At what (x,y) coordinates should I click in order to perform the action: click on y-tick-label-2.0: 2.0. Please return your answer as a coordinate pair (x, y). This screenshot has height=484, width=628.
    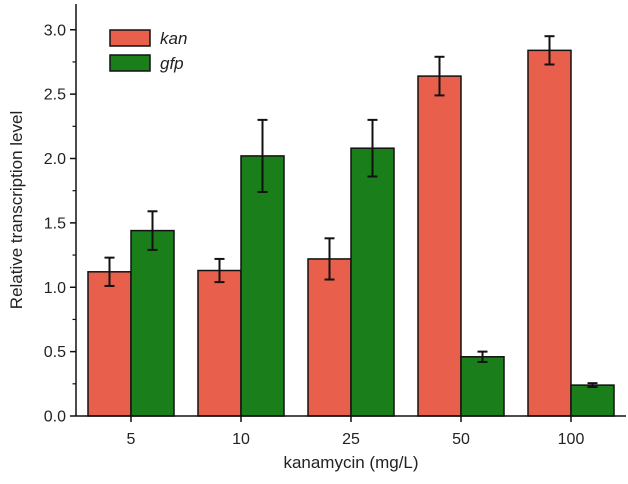
    Looking at the image, I should click on (55, 159).